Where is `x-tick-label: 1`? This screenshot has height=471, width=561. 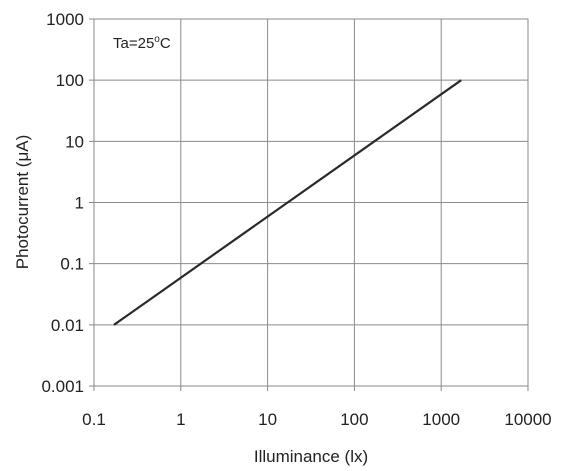 x-tick-label: 1 is located at coordinates (180, 419).